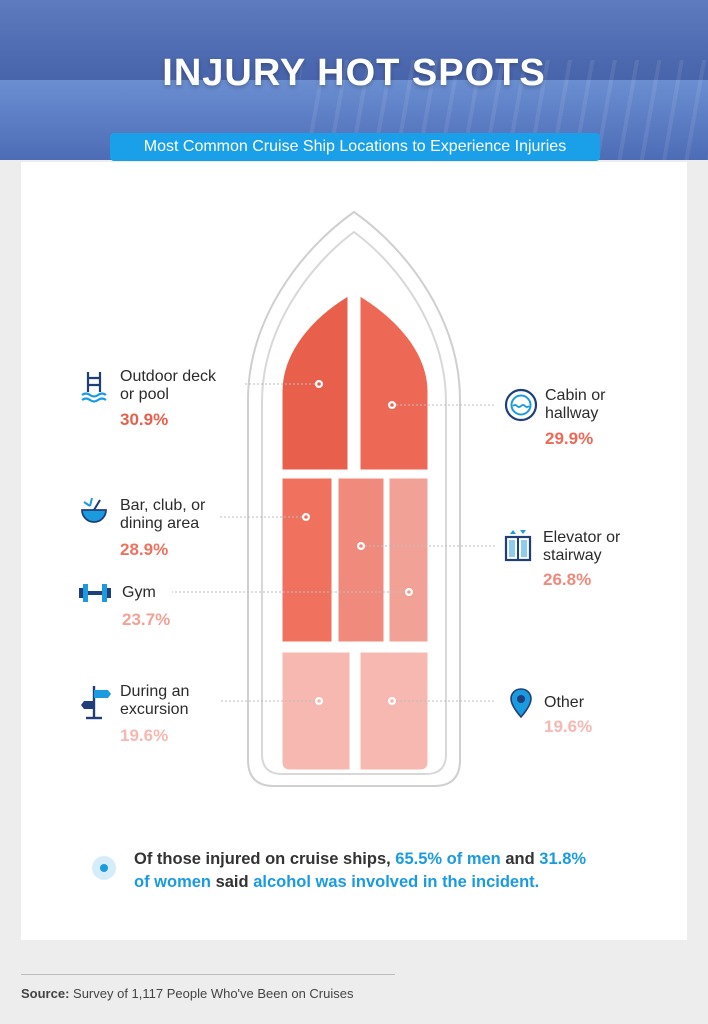 The image size is (708, 1024). I want to click on leader-lines, so click(334, 542).